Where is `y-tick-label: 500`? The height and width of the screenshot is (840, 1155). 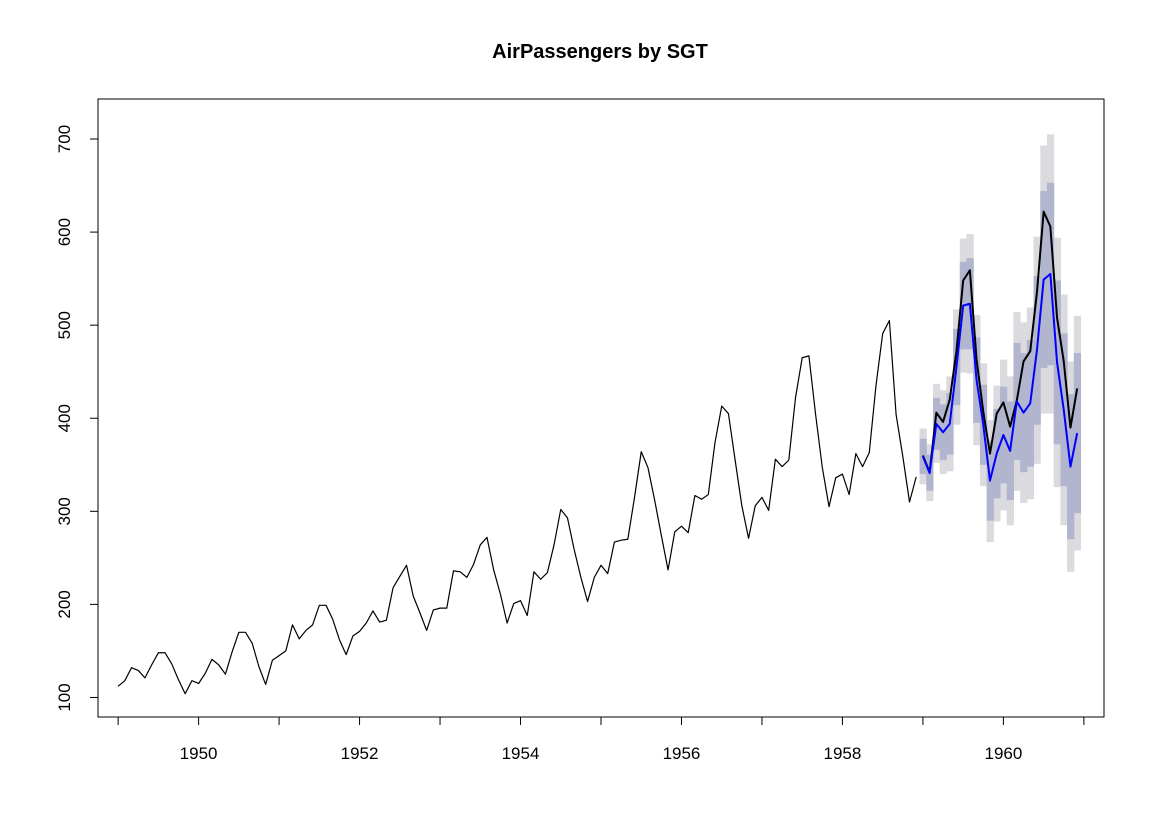
y-tick-label: 500 is located at coordinates (64, 325).